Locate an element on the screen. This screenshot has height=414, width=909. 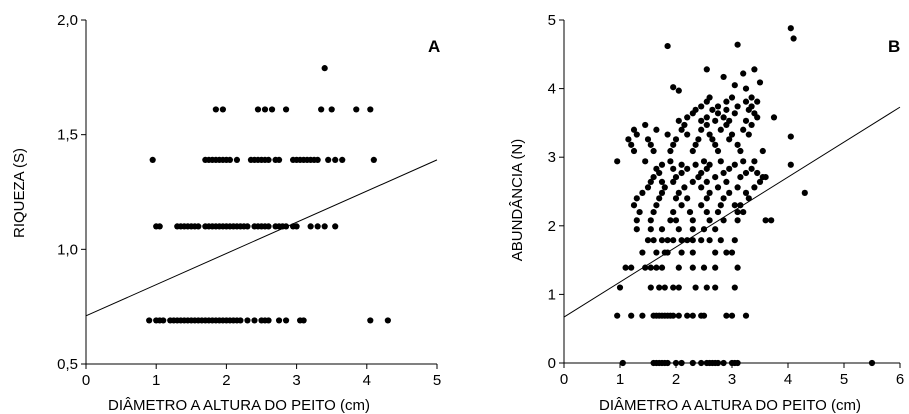
panel-a-y-tick-label: 0,5 is located at coordinates (67, 364).